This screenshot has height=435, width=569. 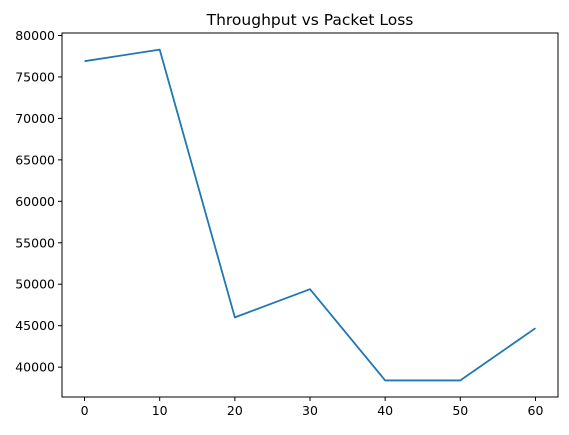 I want to click on y-tick-label: 60000, so click(x=35, y=201).